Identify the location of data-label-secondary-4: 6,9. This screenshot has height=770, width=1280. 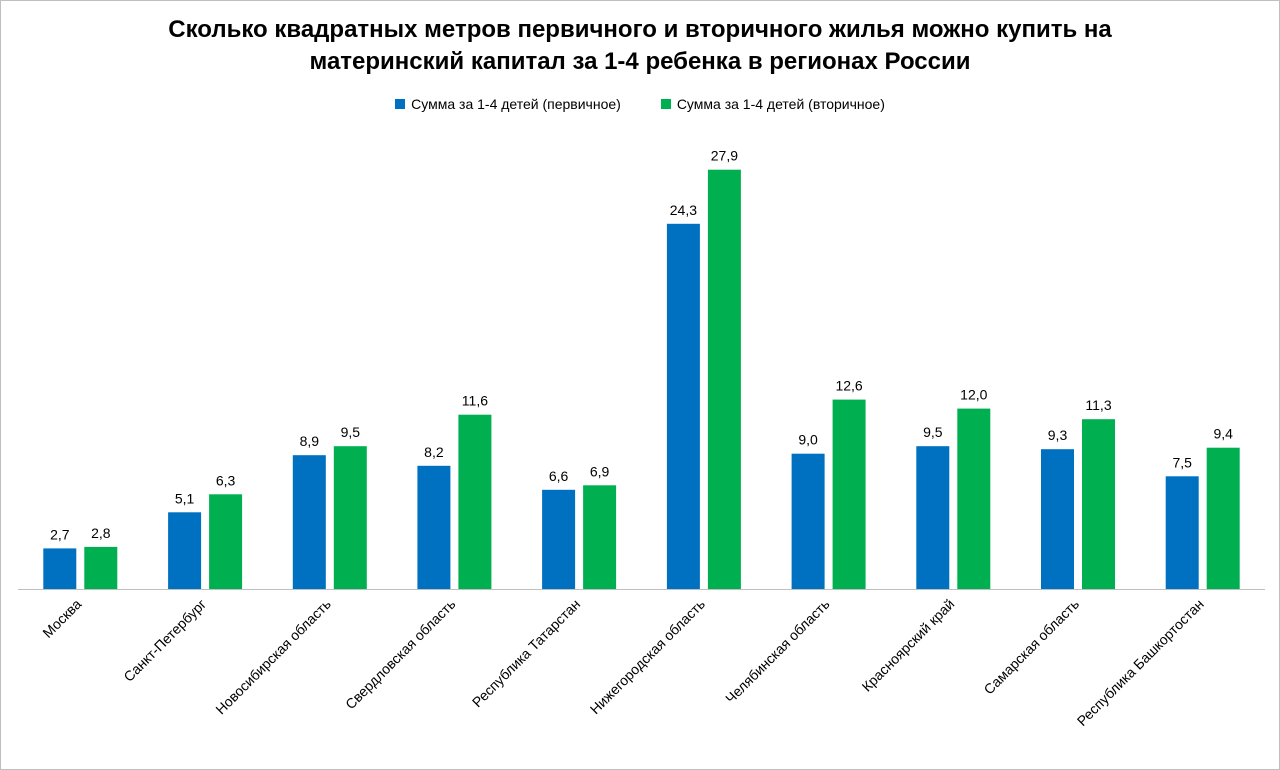
(600, 471).